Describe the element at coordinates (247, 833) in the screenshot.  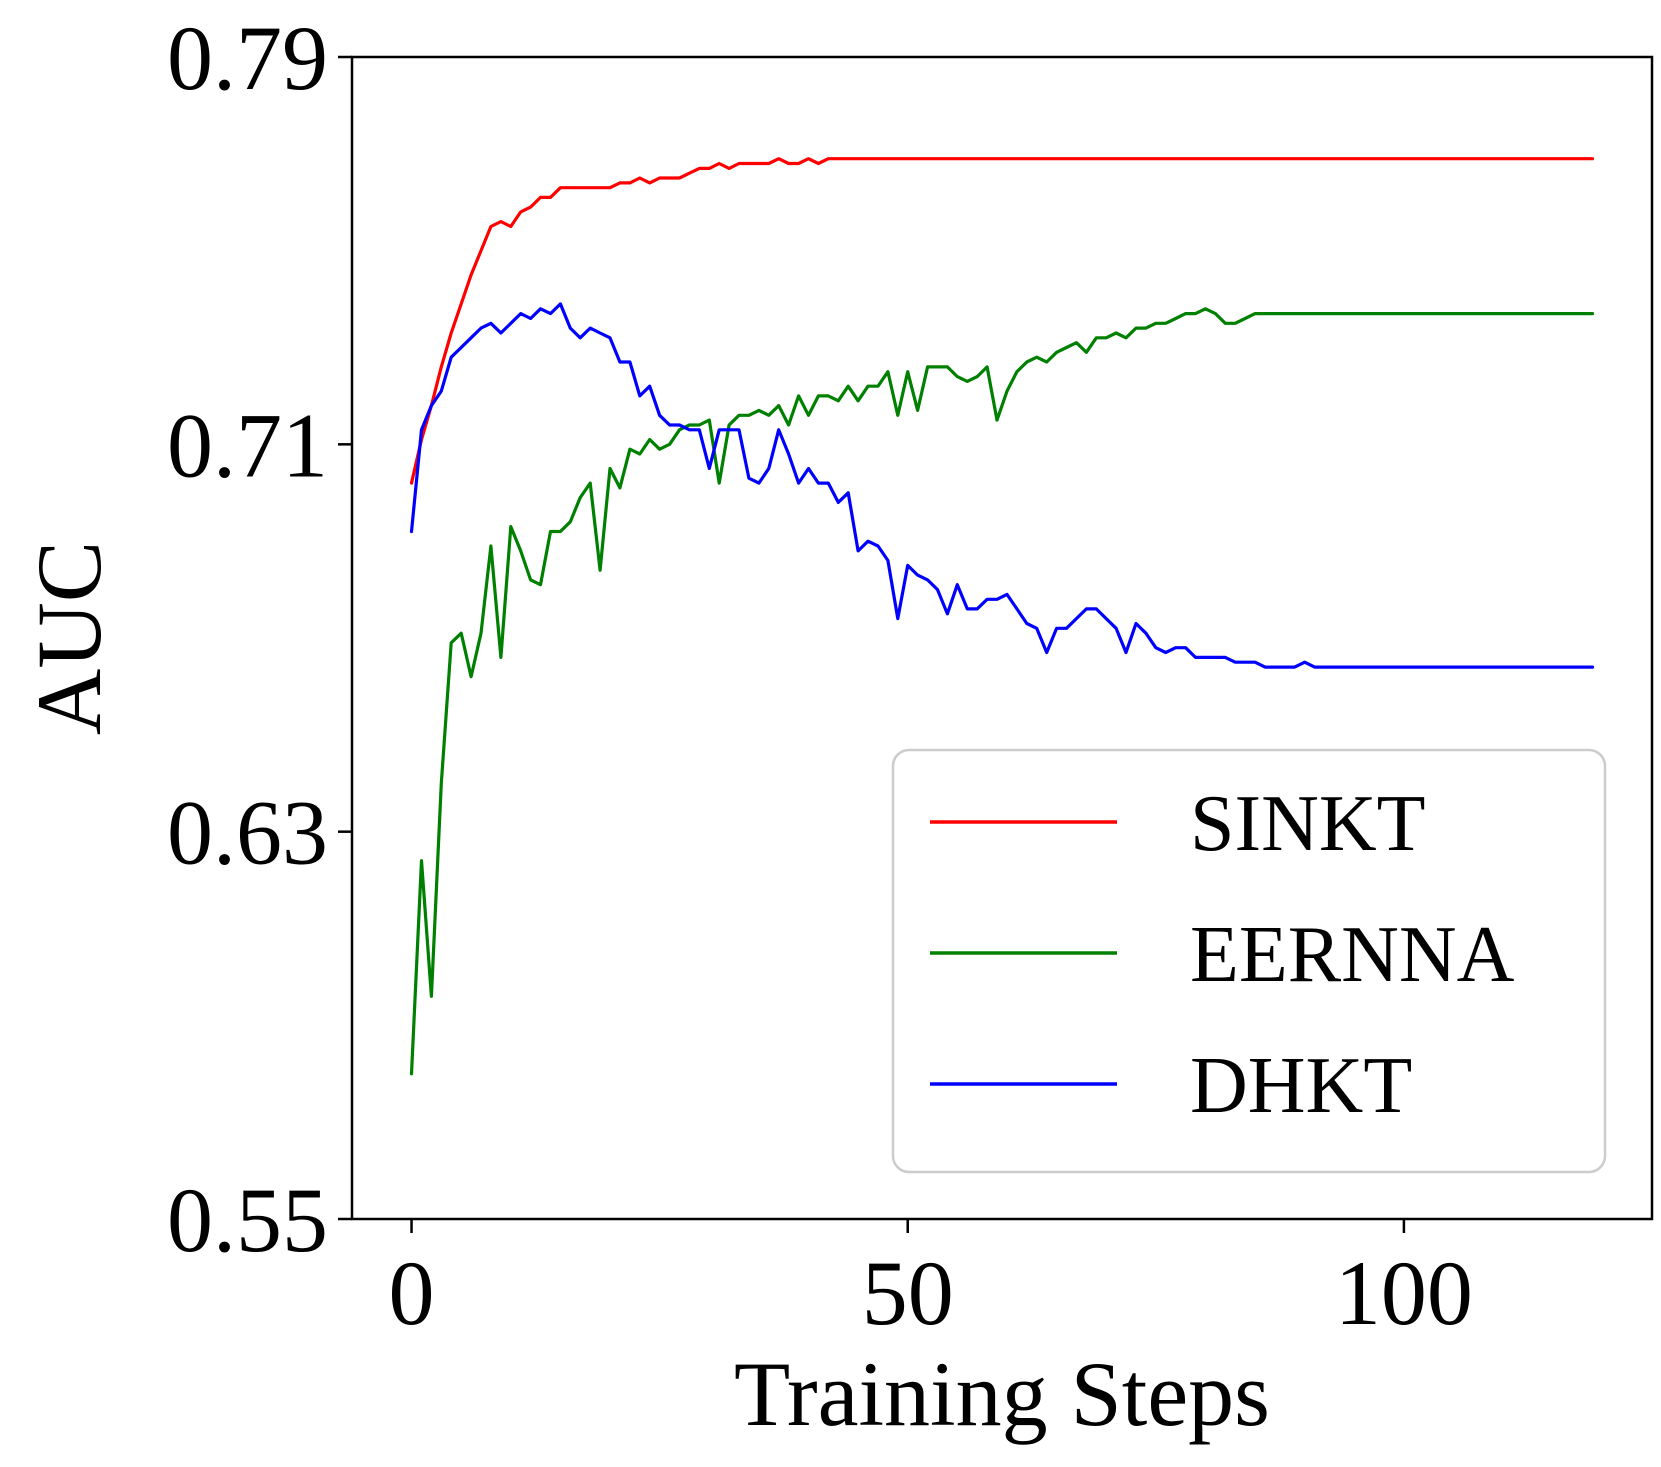
I see `y-tick-label: 0.63` at that location.